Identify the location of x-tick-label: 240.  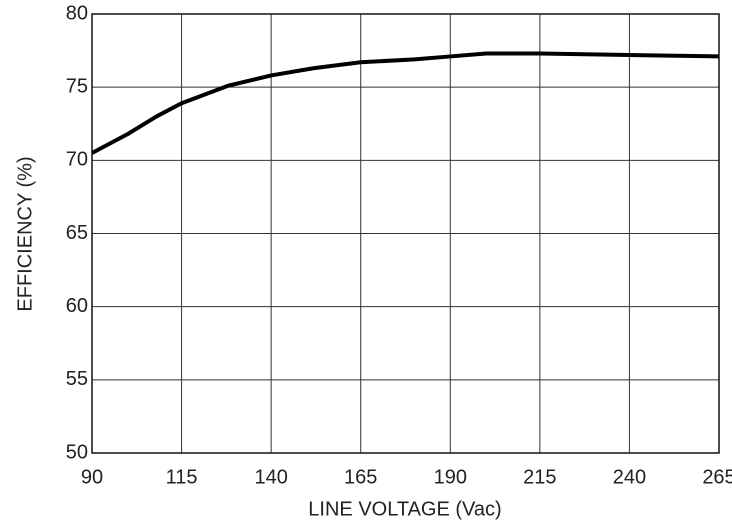
(629, 477).